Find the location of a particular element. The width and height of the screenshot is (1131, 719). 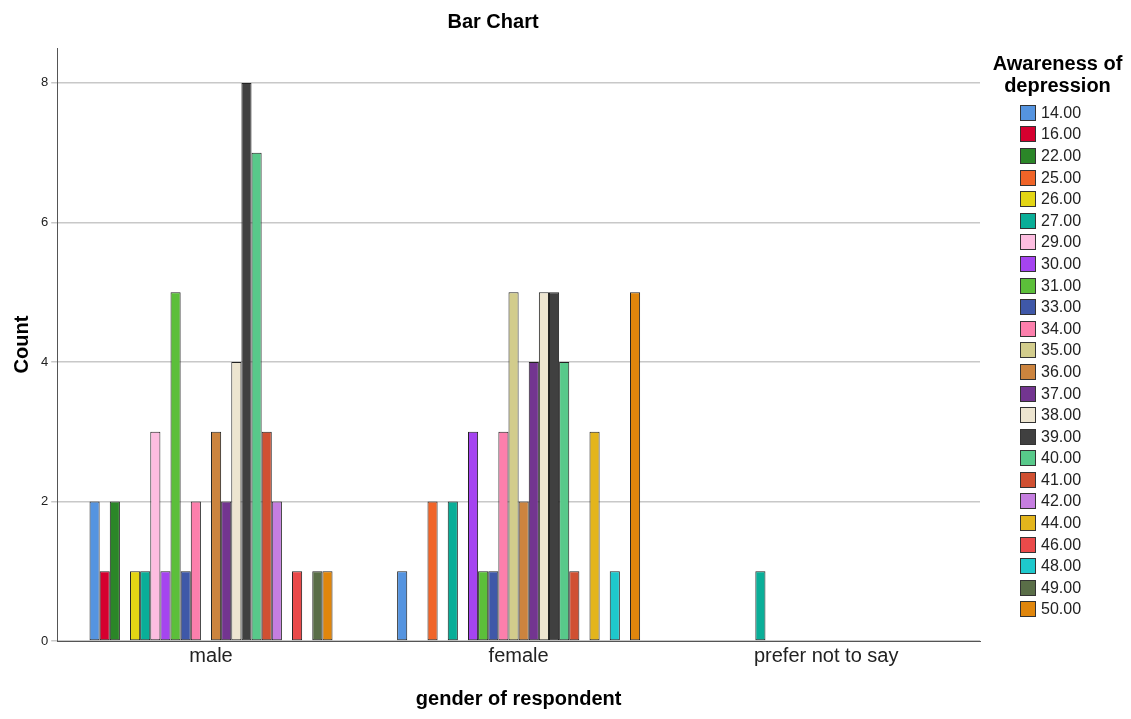

legend-title: Awareness of depression is located at coordinates (1057, 74).